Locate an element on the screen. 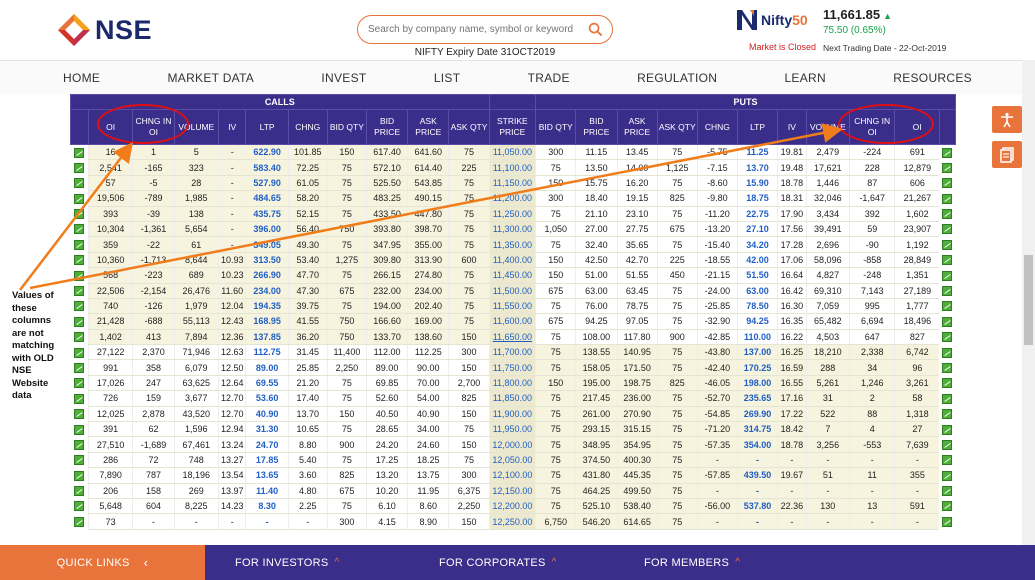  strike-price-cell: 11,450.00 is located at coordinates (512, 275).